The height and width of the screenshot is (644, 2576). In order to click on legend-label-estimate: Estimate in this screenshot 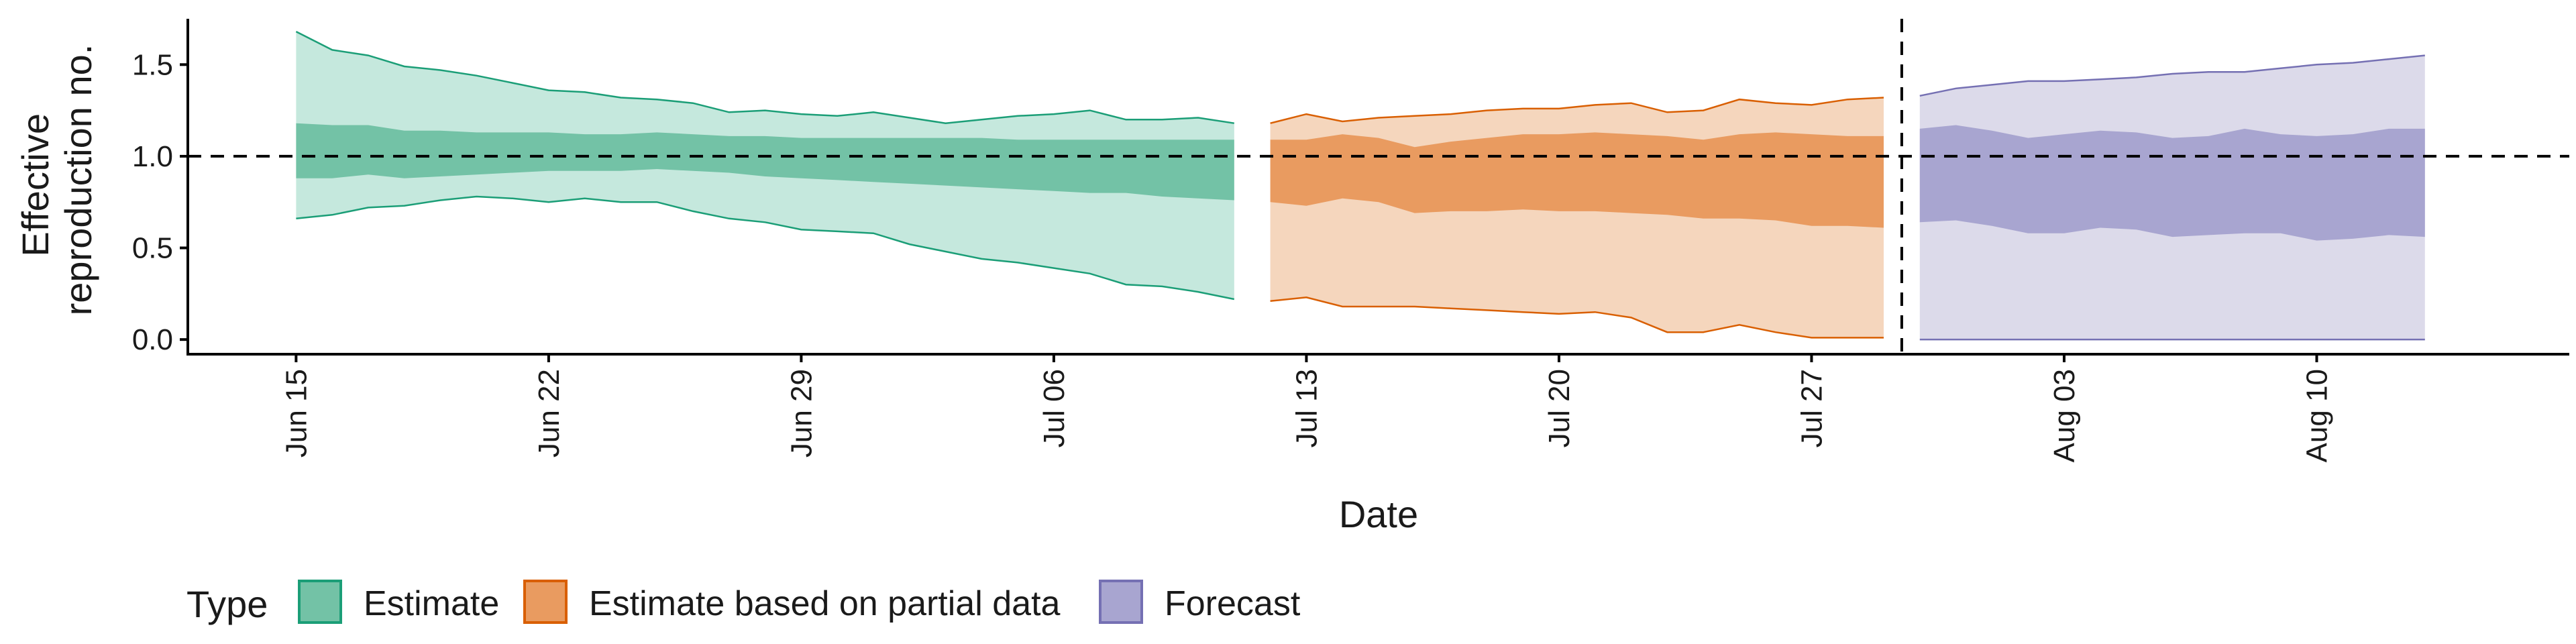, I will do `click(431, 603)`.